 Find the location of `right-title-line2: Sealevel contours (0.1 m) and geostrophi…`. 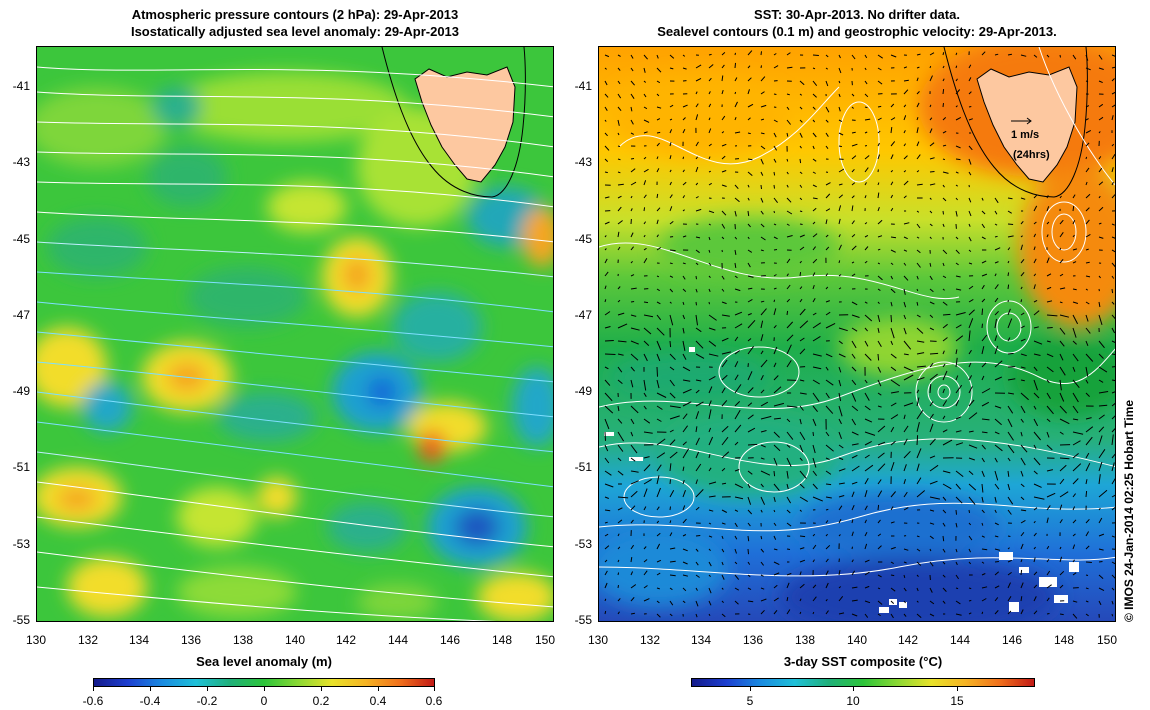

right-title-line2: Sealevel contours (0.1 m) and geostrophi… is located at coordinates (857, 31).